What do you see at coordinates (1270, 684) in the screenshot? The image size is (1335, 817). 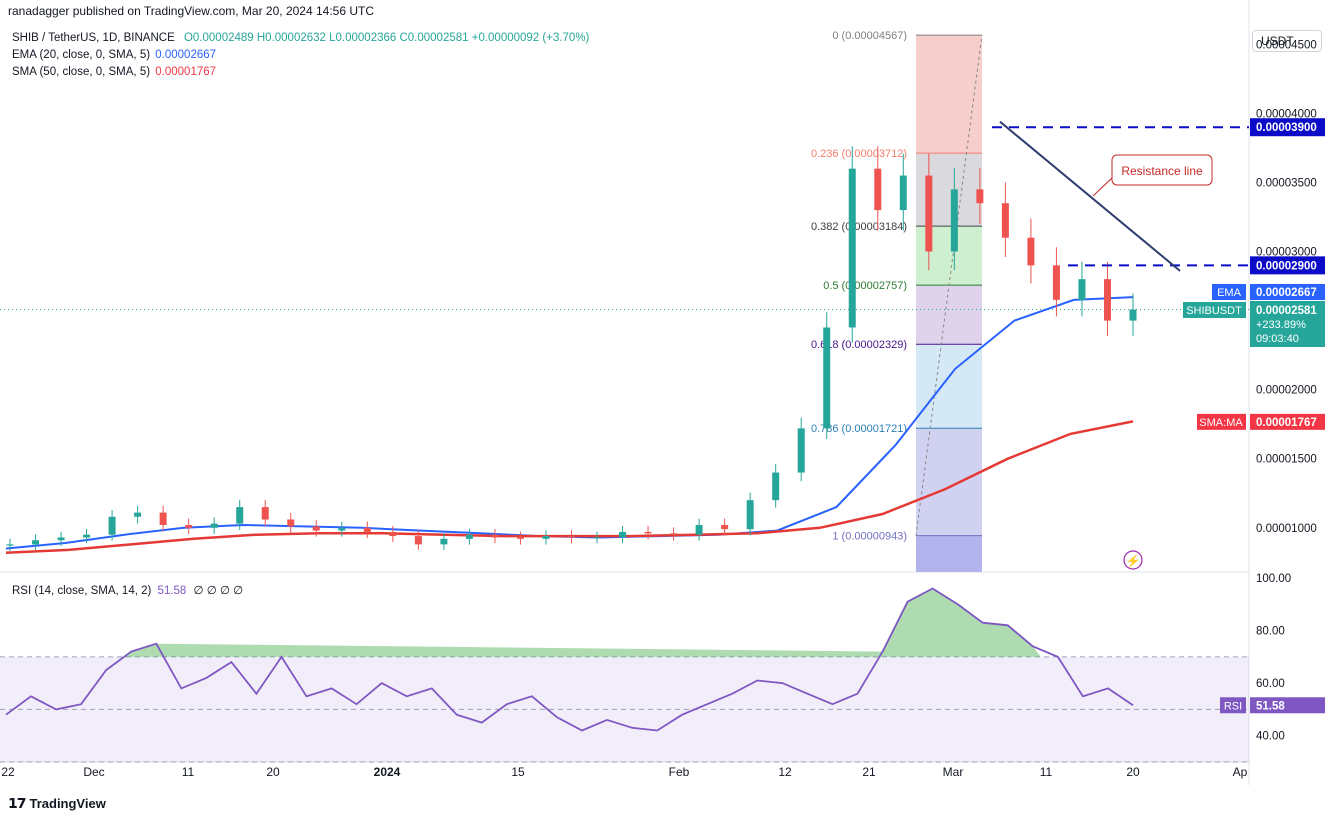 I see `rsi-tick-label: 60.00` at bounding box center [1270, 684].